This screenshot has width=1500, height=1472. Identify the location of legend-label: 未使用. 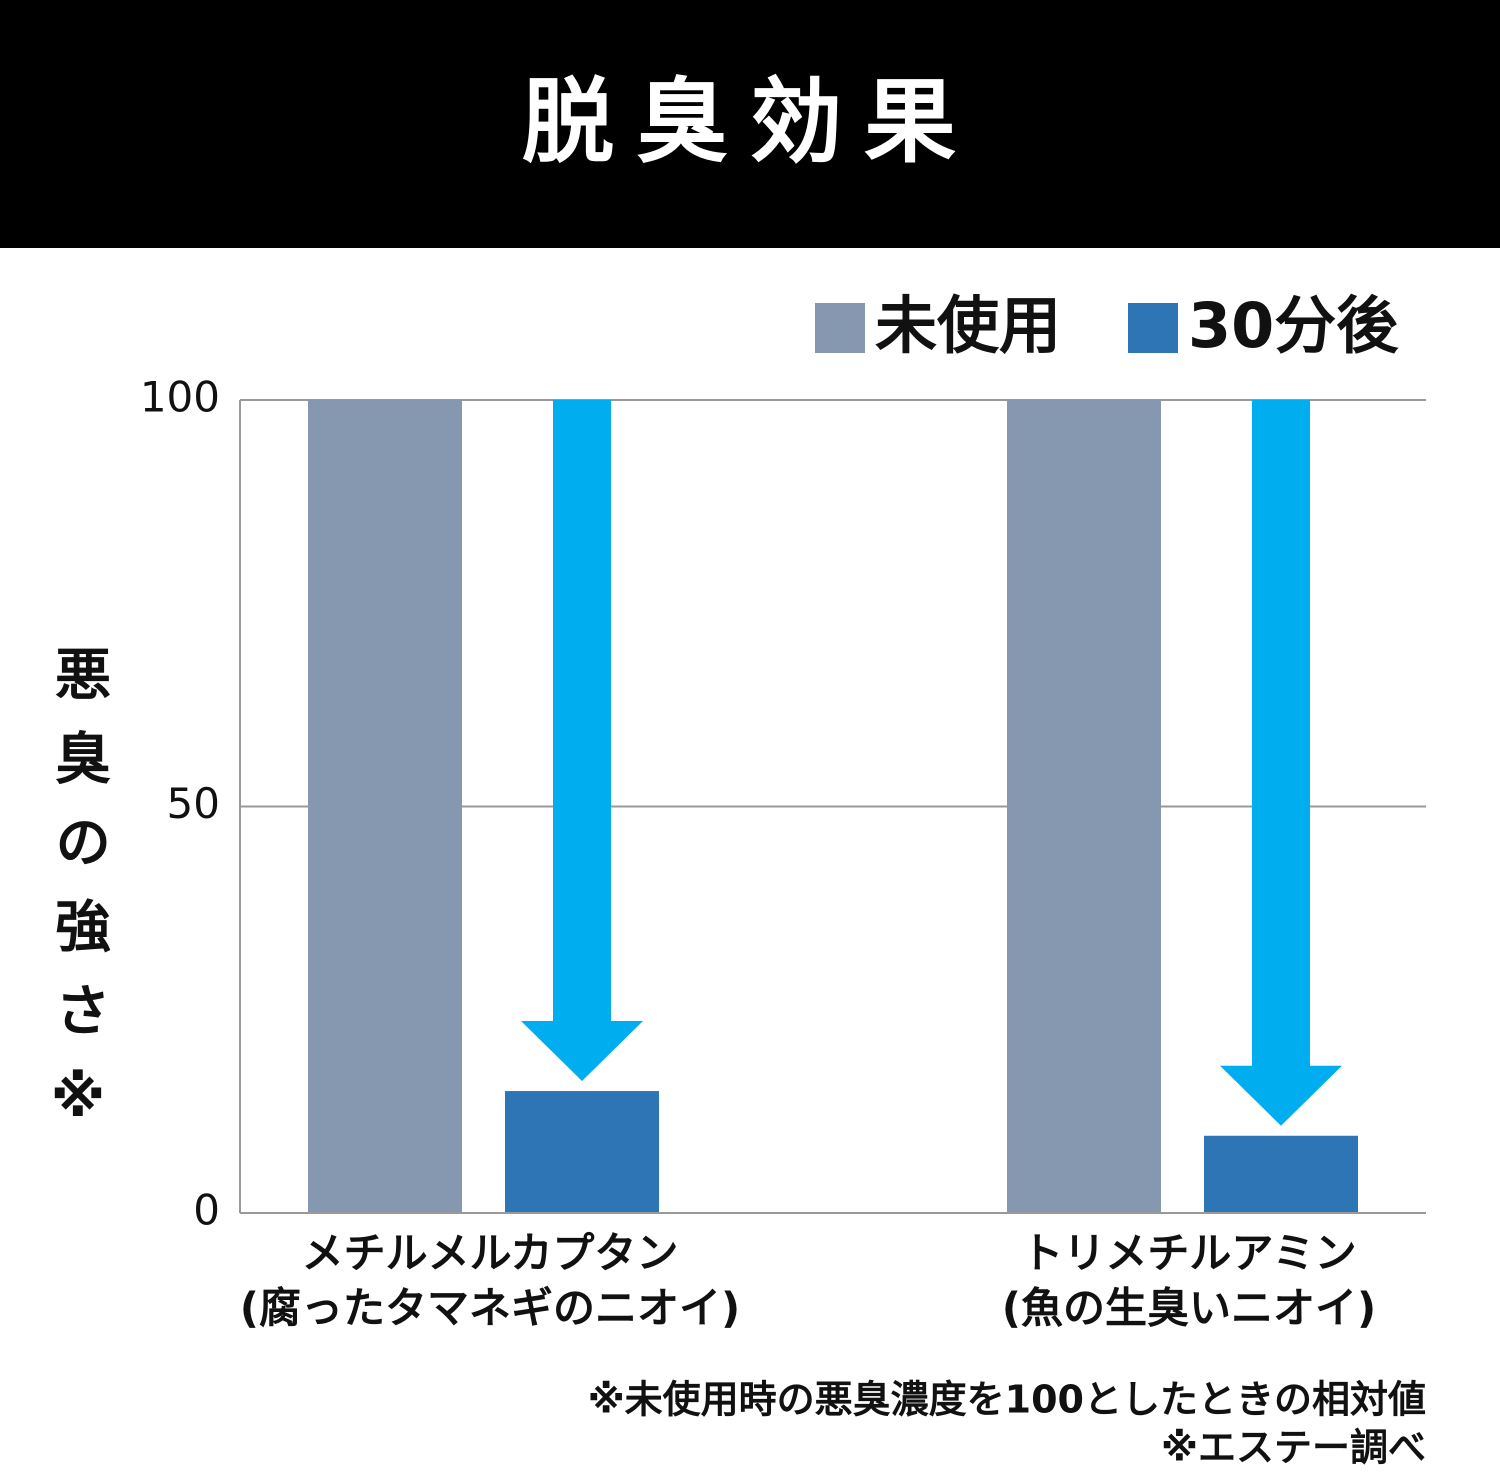
(968, 325).